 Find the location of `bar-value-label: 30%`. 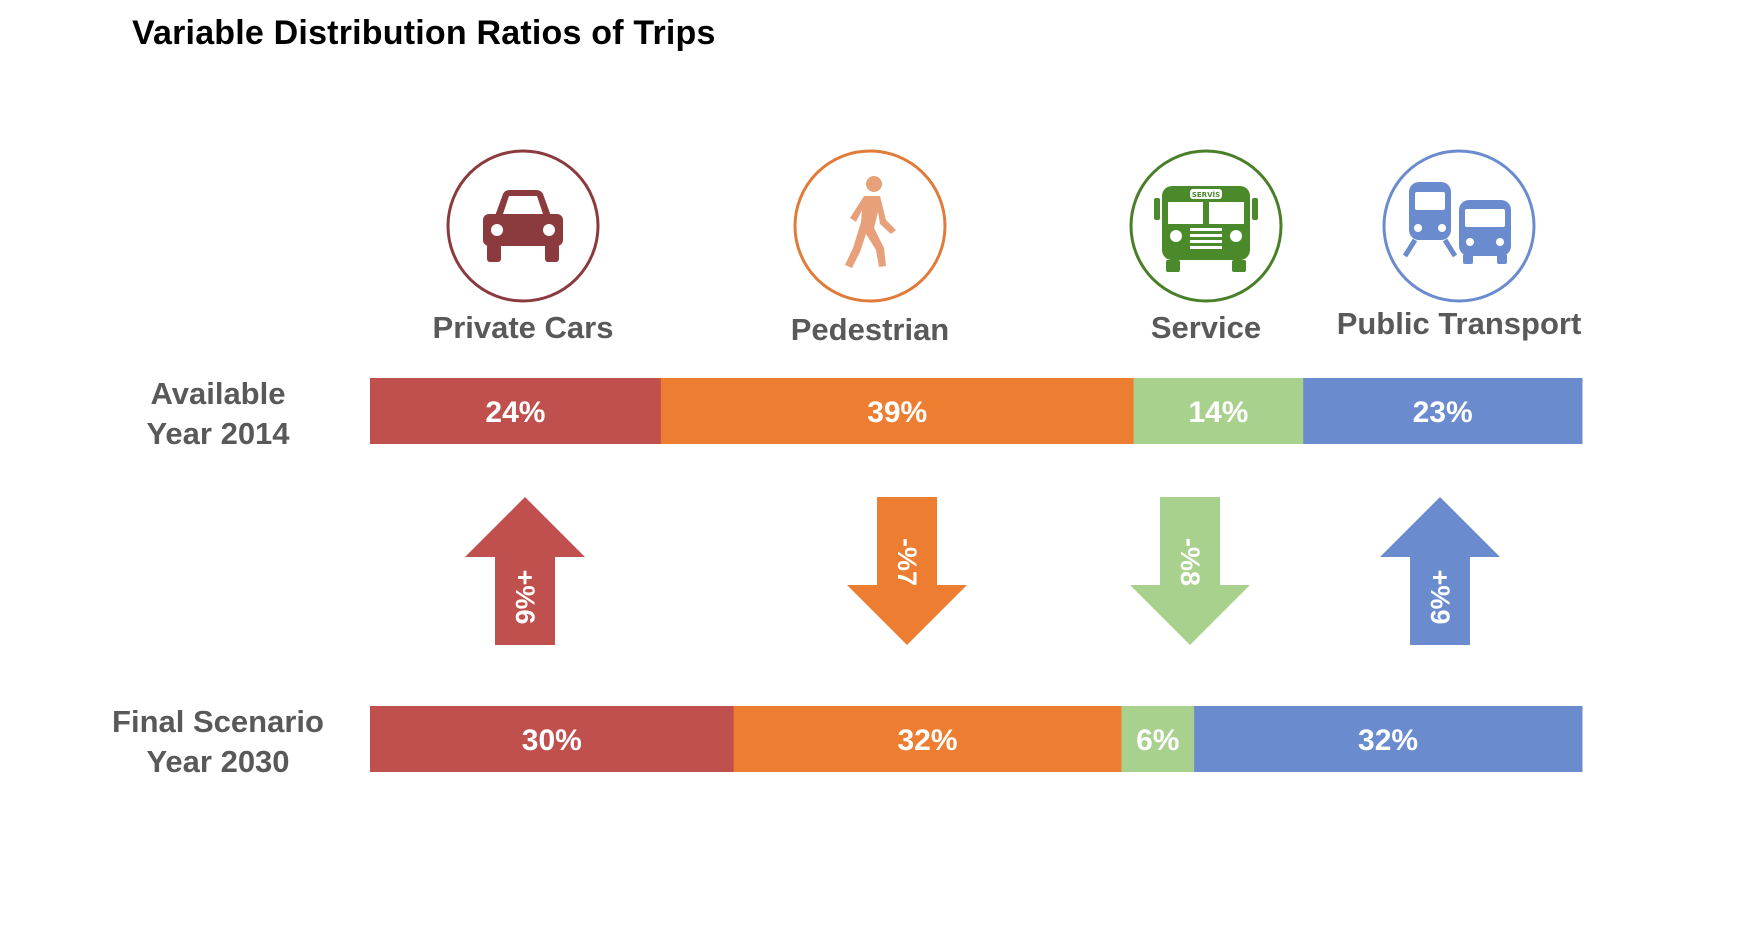

bar-value-label: 30% is located at coordinates (552, 740).